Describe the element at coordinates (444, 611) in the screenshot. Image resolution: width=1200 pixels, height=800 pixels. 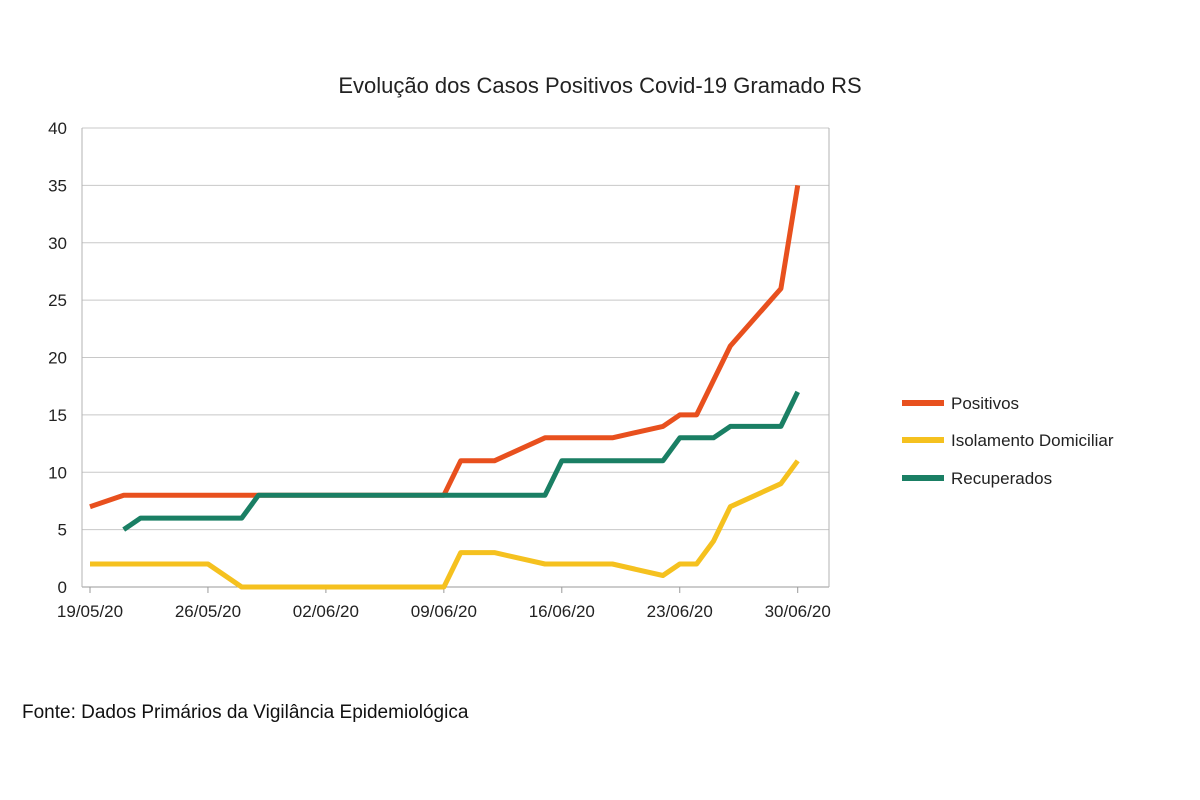
I see `x-tick-label: 09/06/20` at that location.